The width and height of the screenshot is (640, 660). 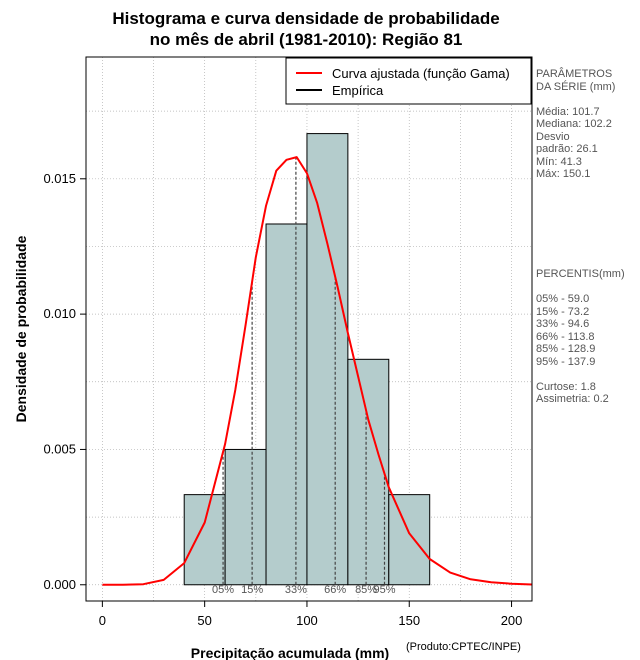 What do you see at coordinates (463, 647) in the screenshot?
I see `product-credit: (Produto:CPTEC/INPE)` at bounding box center [463, 647].